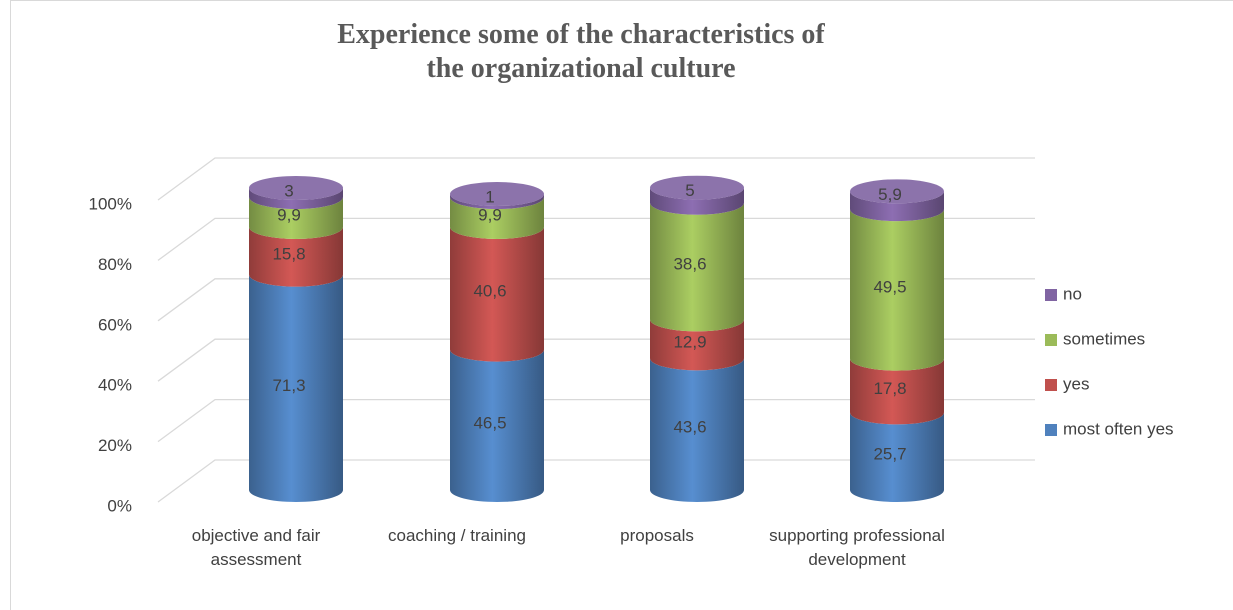  Describe the element at coordinates (890, 194) in the screenshot. I see `data-label: 5,9` at that location.